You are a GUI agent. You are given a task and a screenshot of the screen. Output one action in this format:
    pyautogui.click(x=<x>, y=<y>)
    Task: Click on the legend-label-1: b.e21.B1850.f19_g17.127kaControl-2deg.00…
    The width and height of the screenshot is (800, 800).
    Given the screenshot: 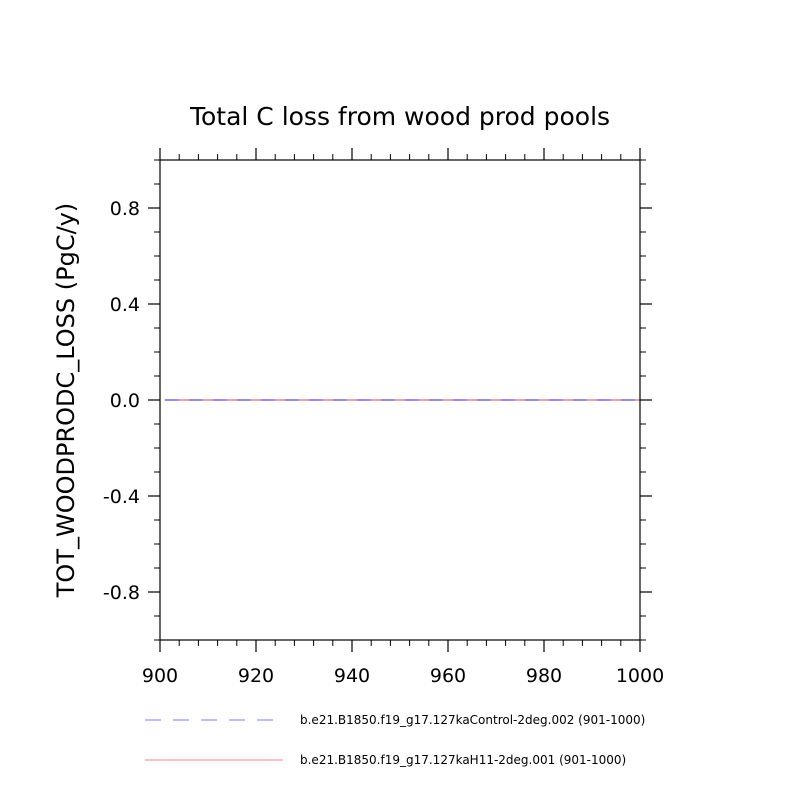 What is the action you would take?
    pyautogui.click(x=472, y=720)
    